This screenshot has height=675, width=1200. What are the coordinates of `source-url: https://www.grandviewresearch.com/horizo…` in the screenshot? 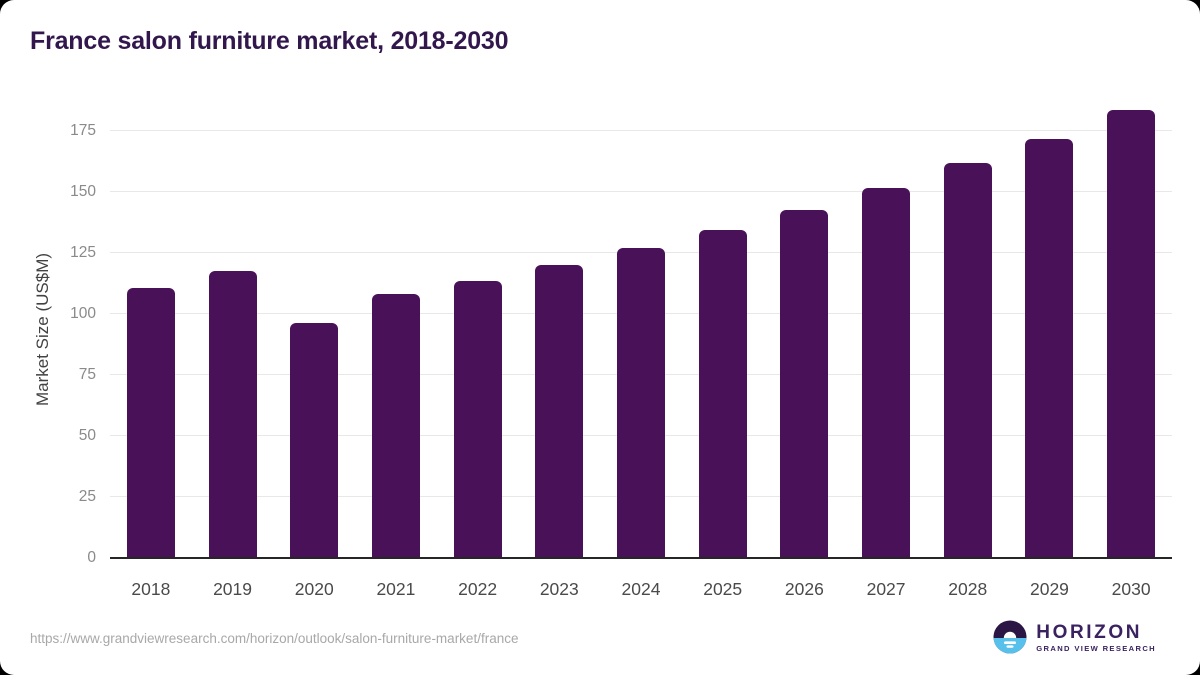 It's located at (274, 638).